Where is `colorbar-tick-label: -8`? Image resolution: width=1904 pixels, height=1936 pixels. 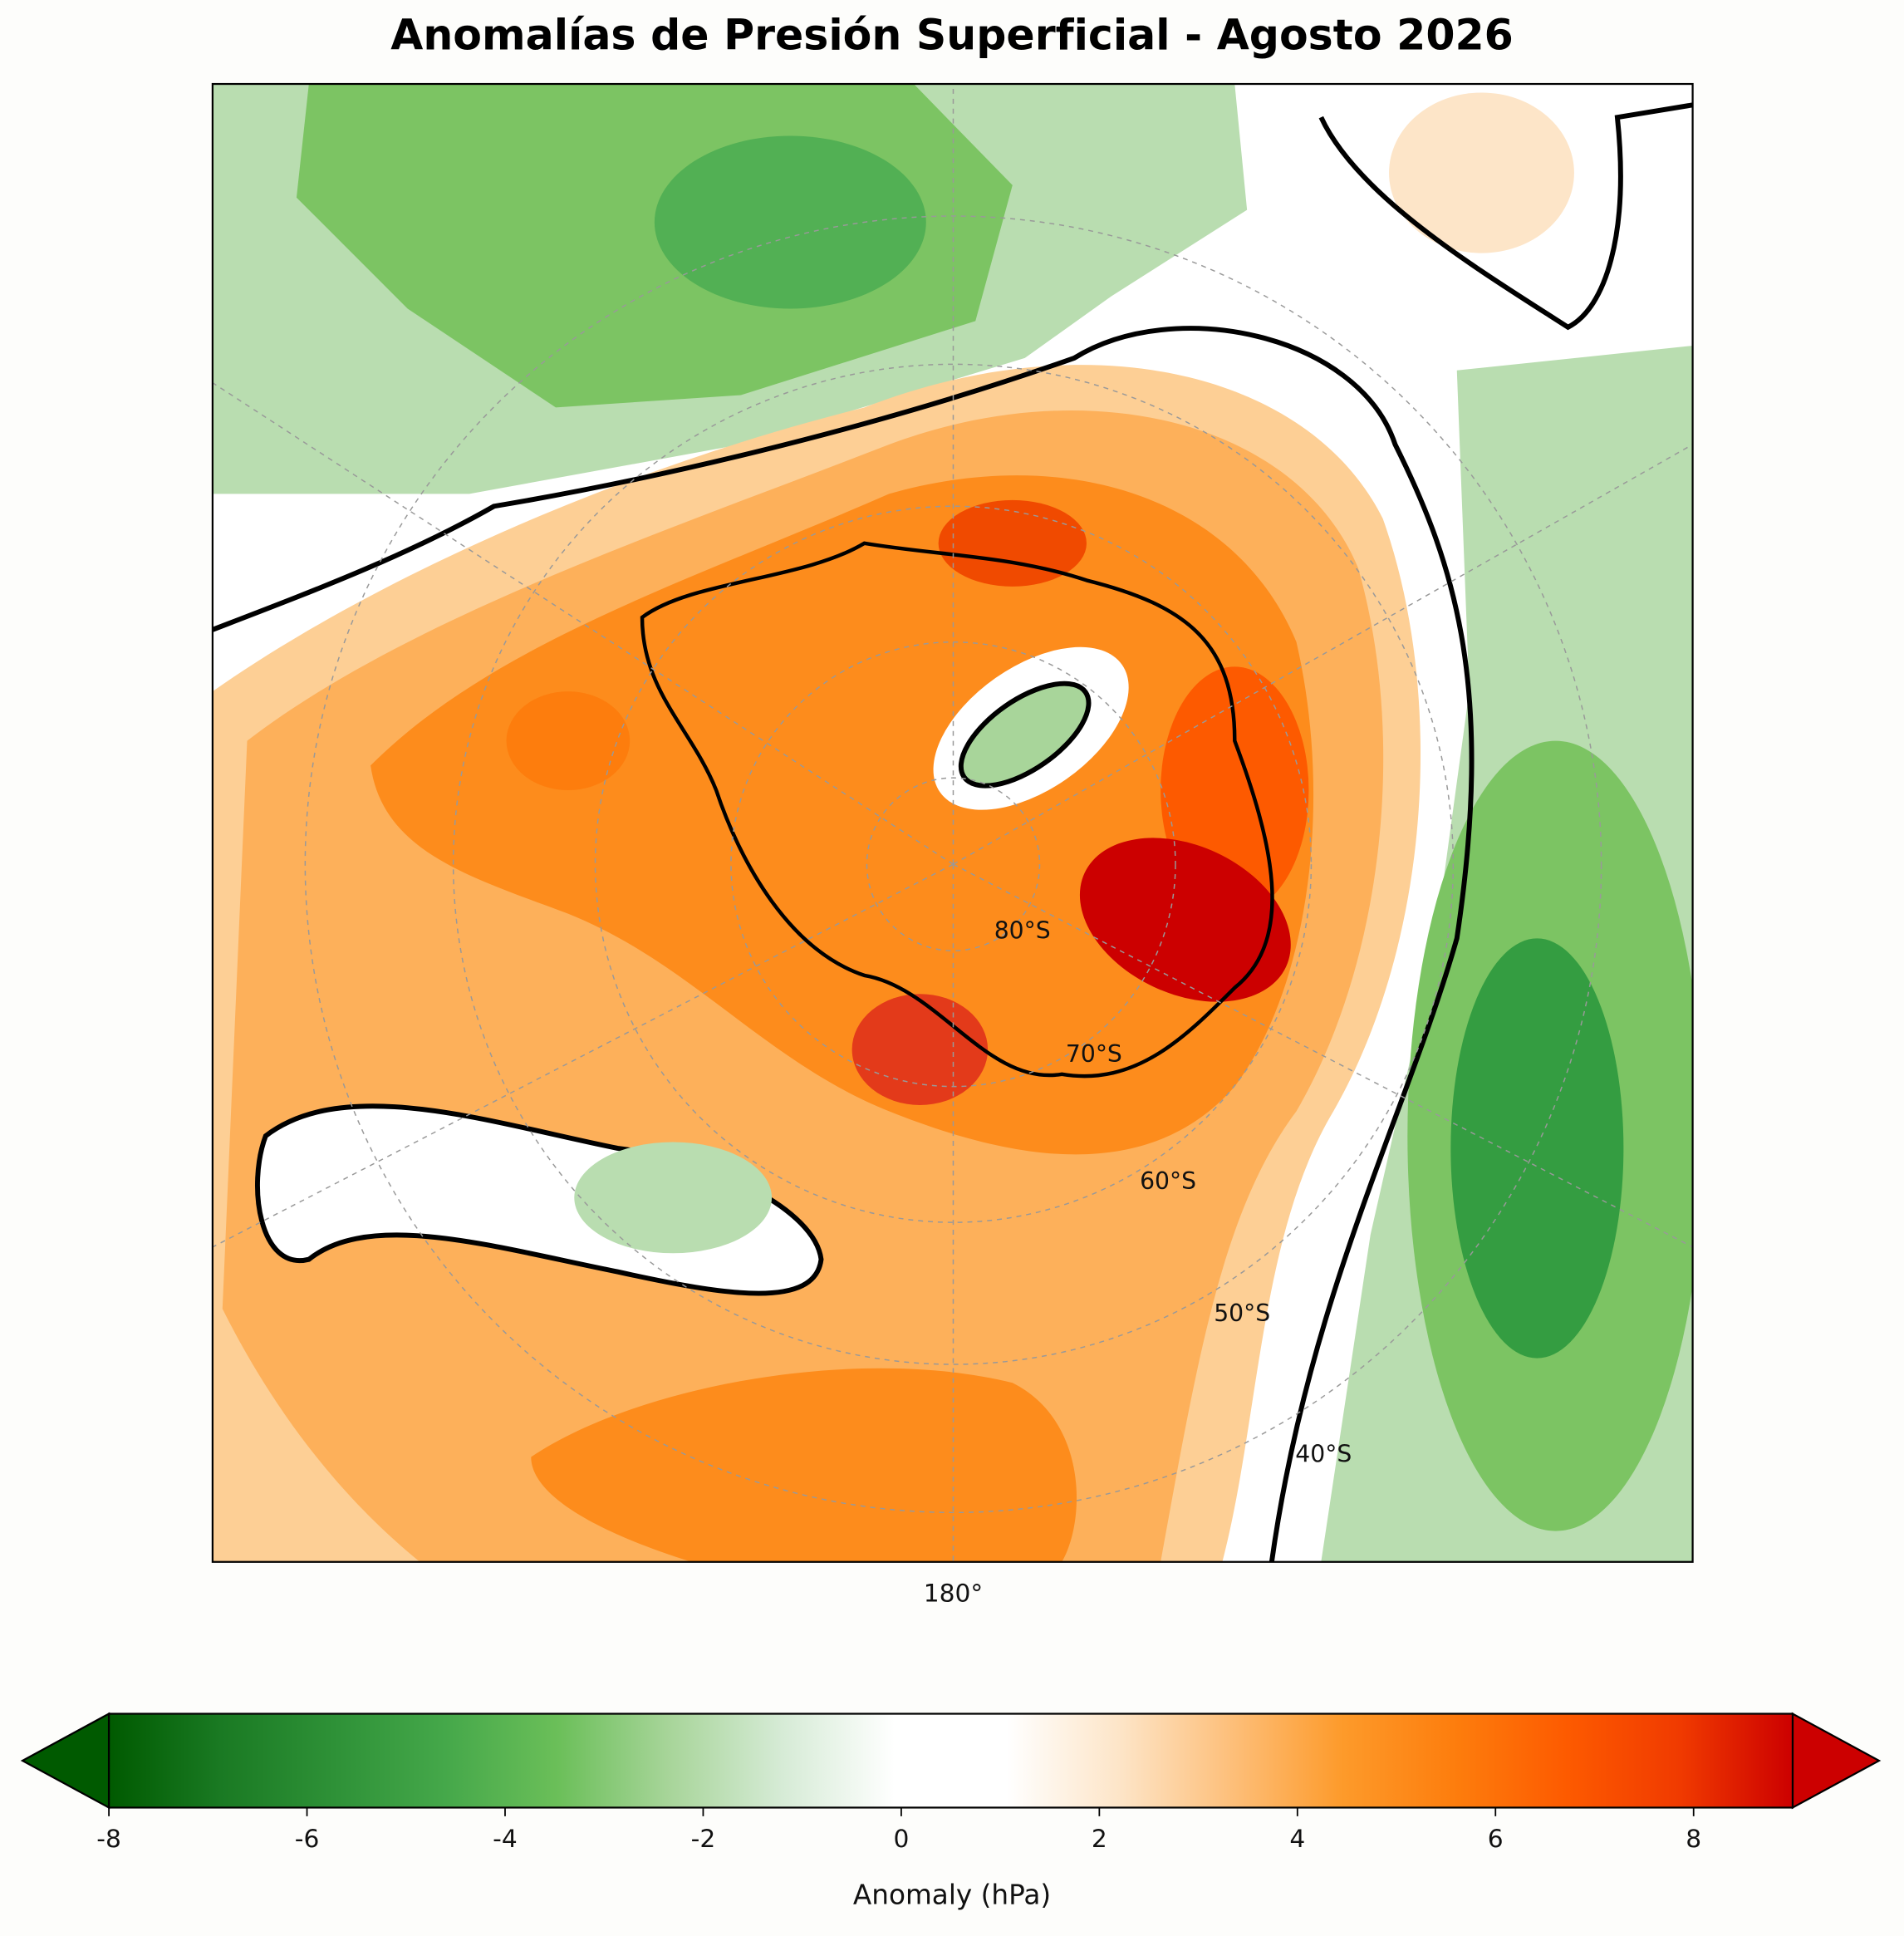
colorbar-tick-label: -8 is located at coordinates (108, 1840).